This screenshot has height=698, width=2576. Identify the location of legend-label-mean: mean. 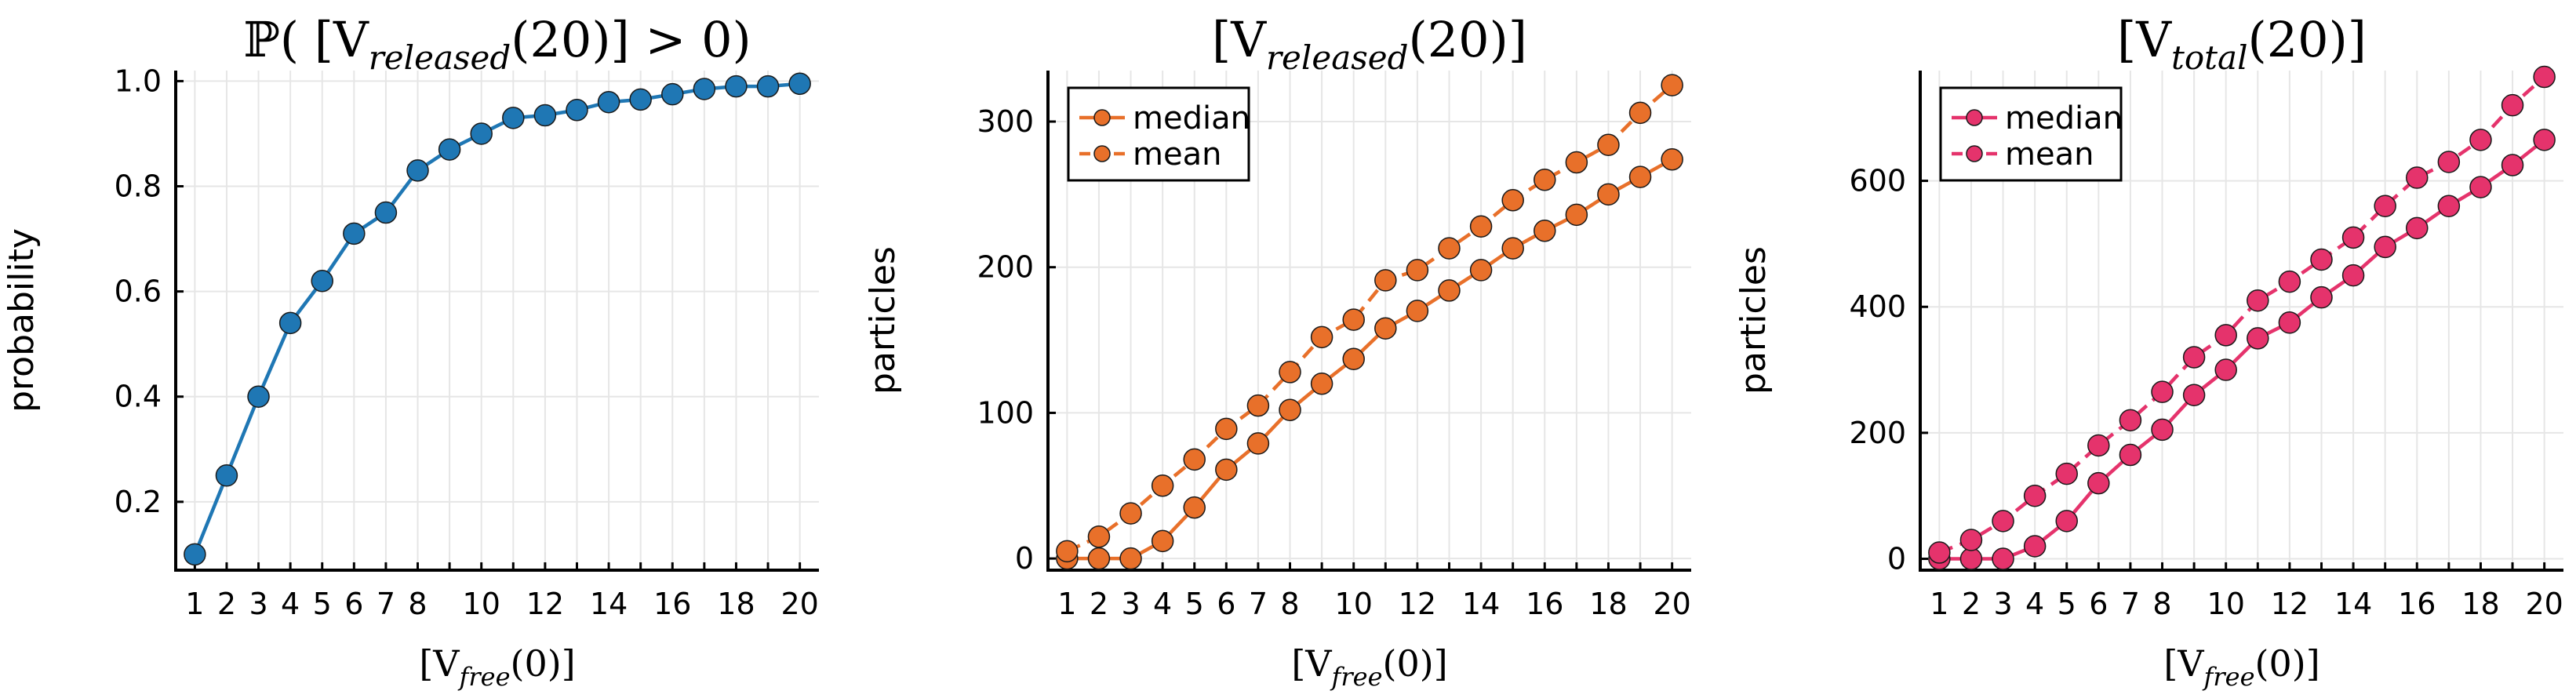
(1177, 154).